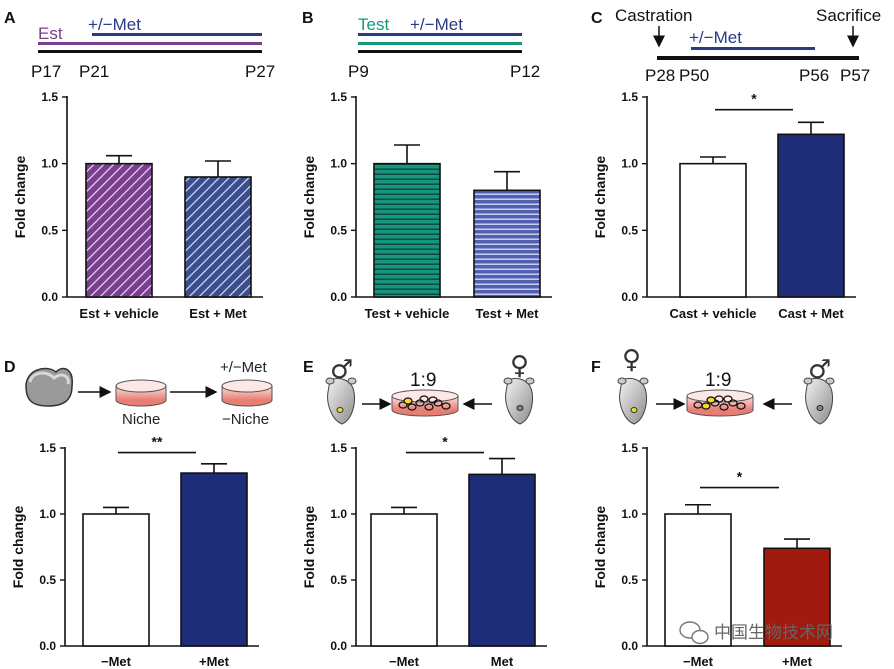 This screenshot has height=669, width=894. I want to click on panel-e-dish-icon, so click(425, 403).